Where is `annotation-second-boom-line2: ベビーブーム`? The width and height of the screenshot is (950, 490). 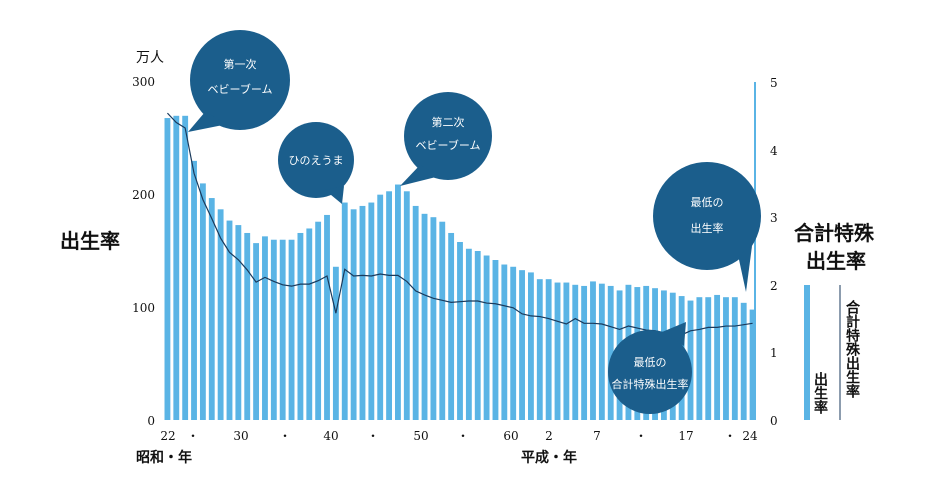
annotation-second-boom-line2: ベビーブーム is located at coordinates (447, 145).